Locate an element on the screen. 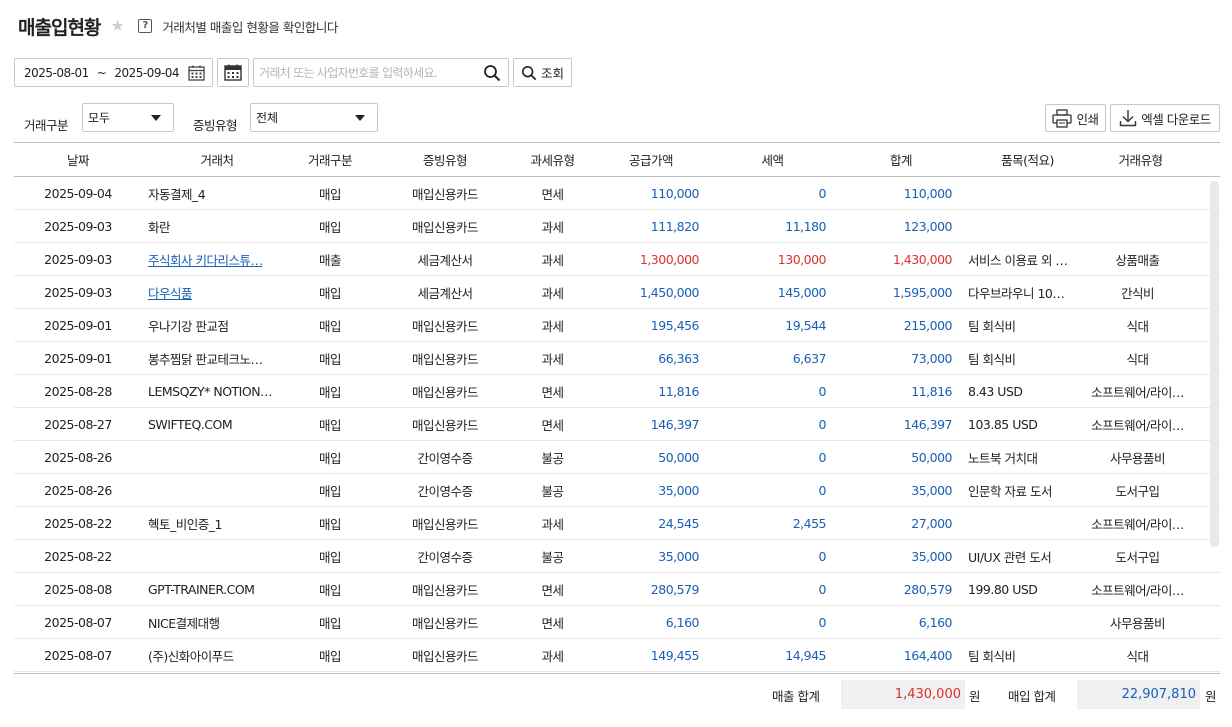 The width and height of the screenshot is (1232, 727). calendar-button is located at coordinates (233, 72).